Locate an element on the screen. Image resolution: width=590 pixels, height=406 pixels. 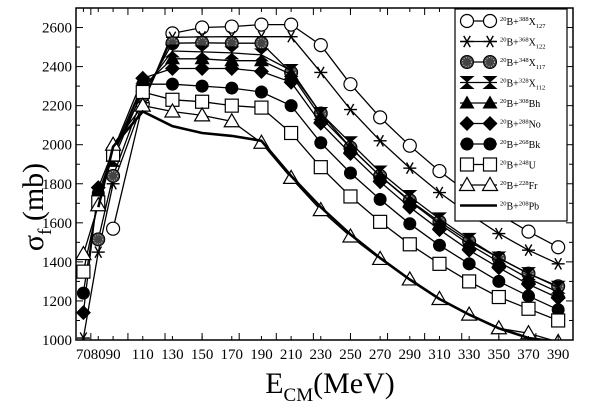
legend-label: 20B+228Fr is located at coordinates (519, 186).